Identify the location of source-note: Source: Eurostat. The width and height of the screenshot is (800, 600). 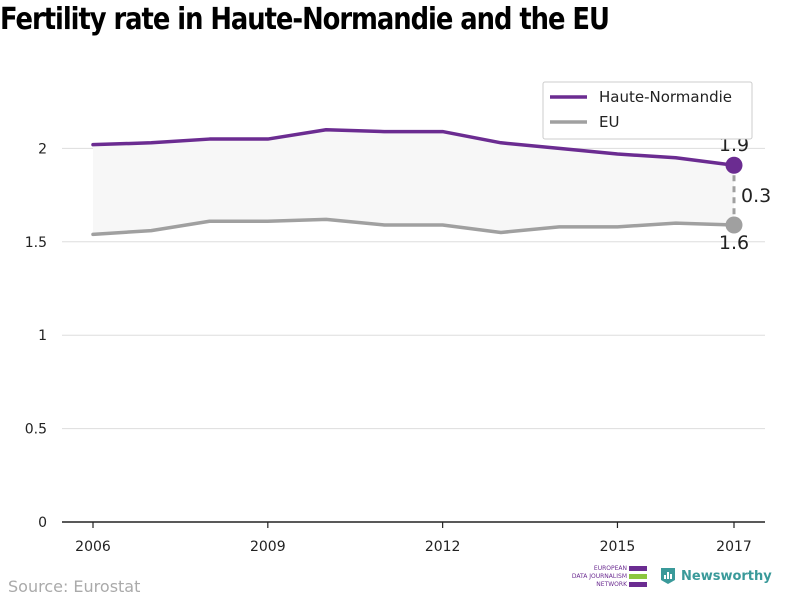
(74, 586).